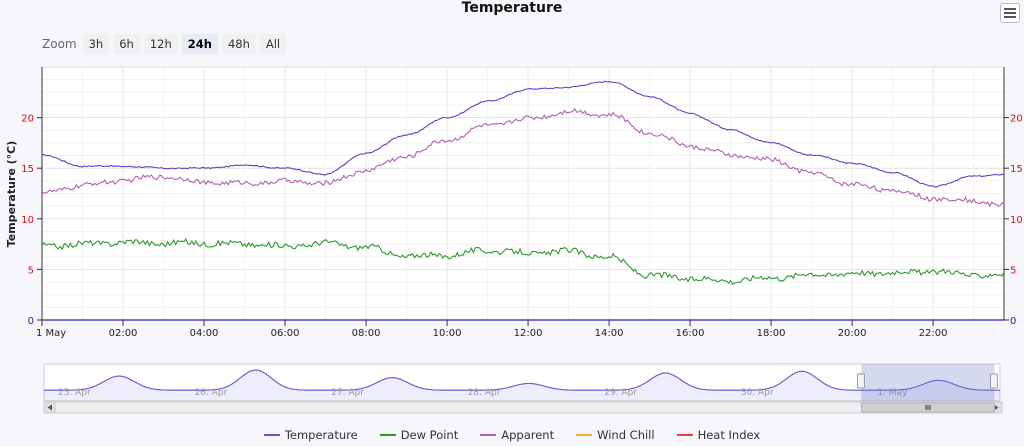  I want to click on scrollbar-track, so click(523, 407).